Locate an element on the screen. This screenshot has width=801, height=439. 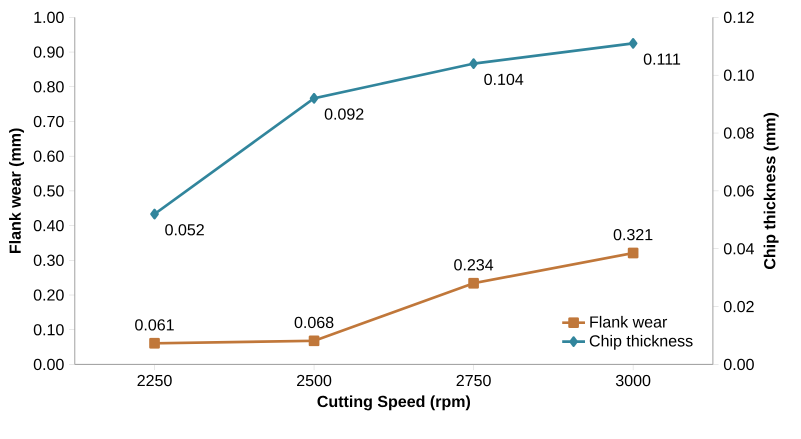
y-tick-label: 0.40 is located at coordinates (49, 226).